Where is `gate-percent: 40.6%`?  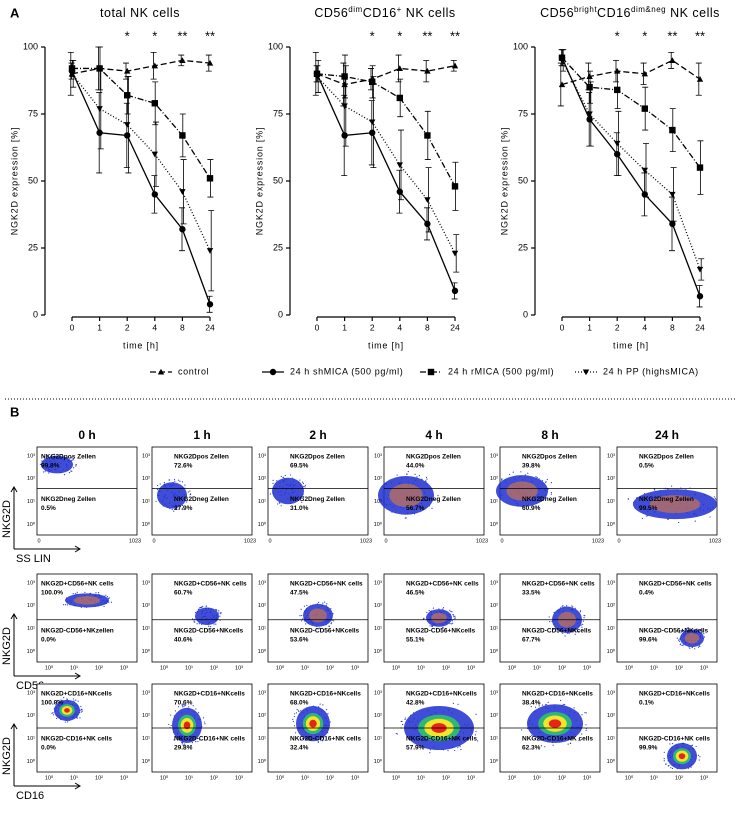 gate-percent: 40.6% is located at coordinates (183, 639).